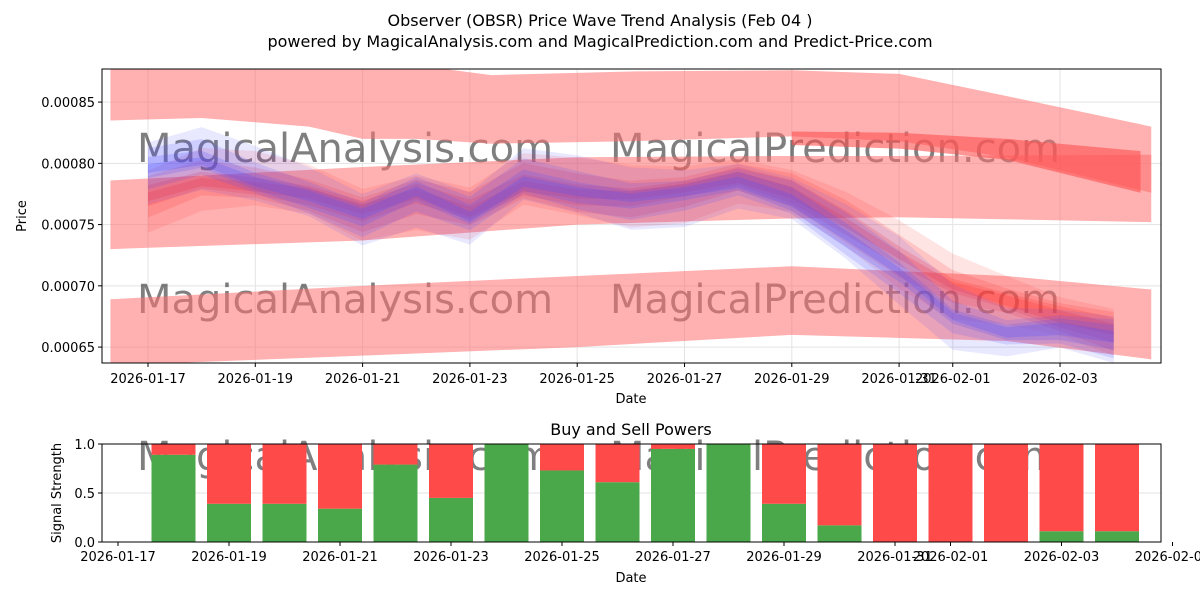  What do you see at coordinates (68, 164) in the screenshot?
I see `y-tick-label: 0.00080` at bounding box center [68, 164].